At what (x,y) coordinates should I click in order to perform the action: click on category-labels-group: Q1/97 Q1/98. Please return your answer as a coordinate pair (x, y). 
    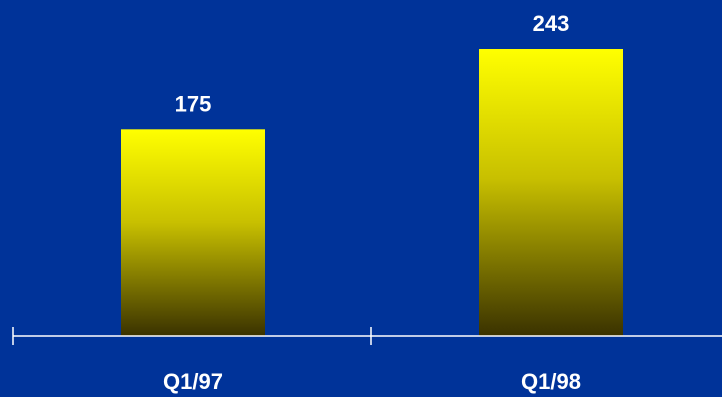
    Looking at the image, I should click on (372, 381).